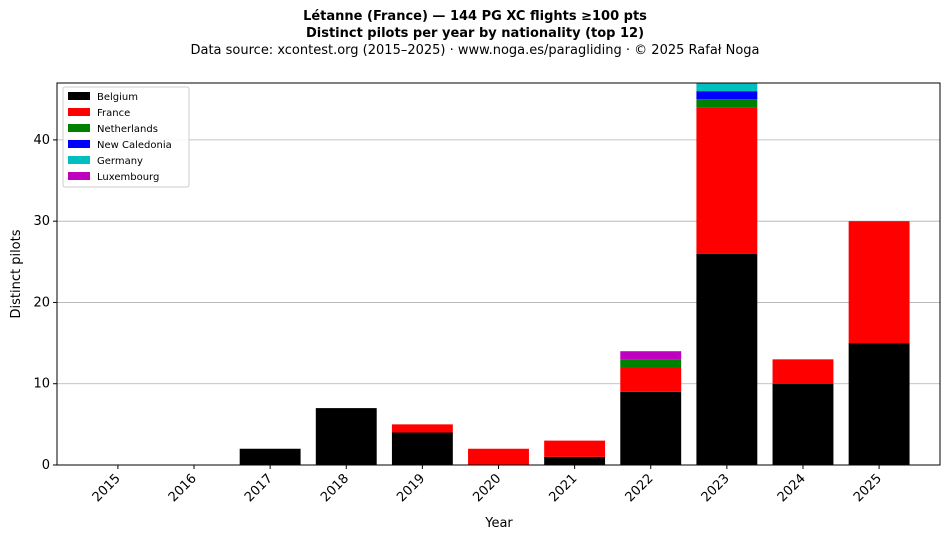 The width and height of the screenshot is (950, 539). Describe the element at coordinates (335, 488) in the screenshot. I see `x-tick-label: 2018` at that location.